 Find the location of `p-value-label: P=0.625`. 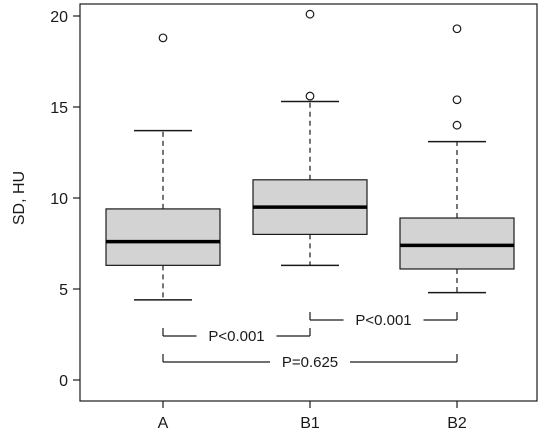

p-value-label: P=0.625 is located at coordinates (310, 362).